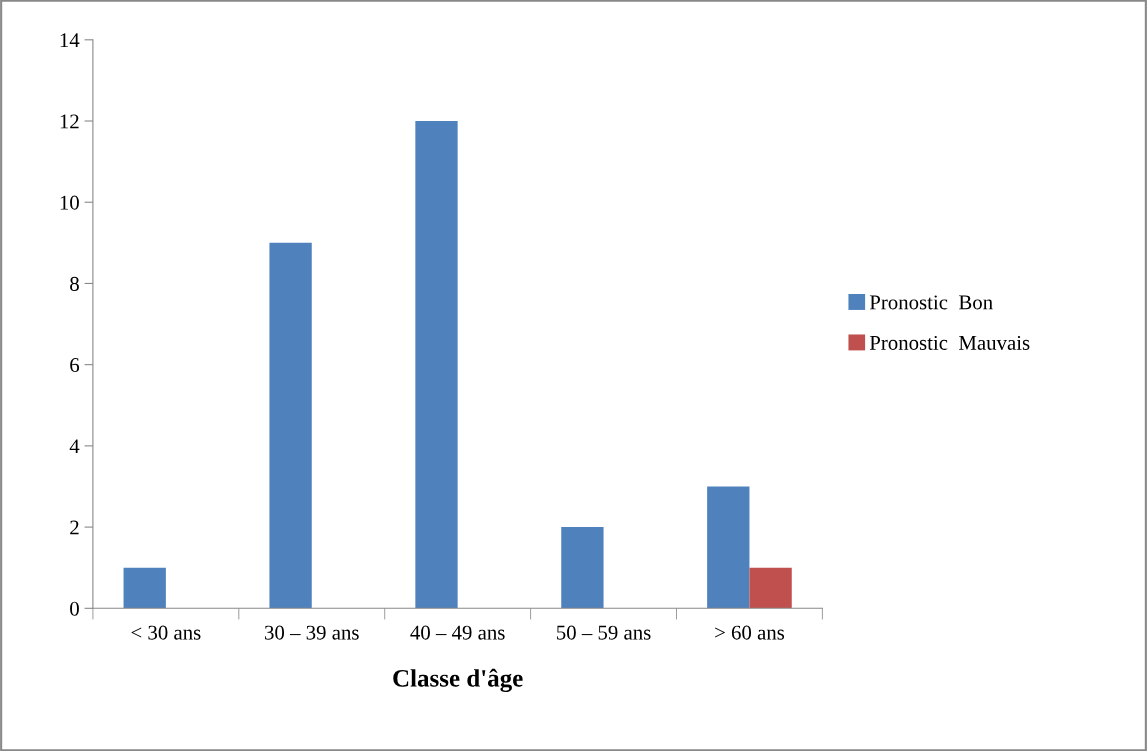 The image size is (1147, 751). I want to click on x-tick-label: < 30 ans, so click(166, 632).